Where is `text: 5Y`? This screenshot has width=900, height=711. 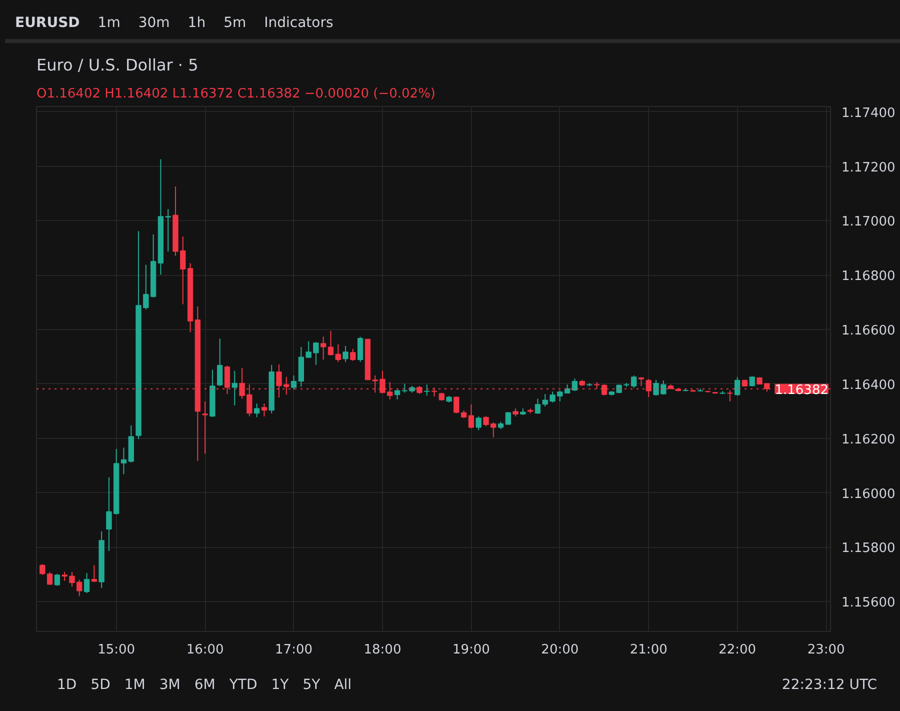
text: 5Y is located at coordinates (311, 685).